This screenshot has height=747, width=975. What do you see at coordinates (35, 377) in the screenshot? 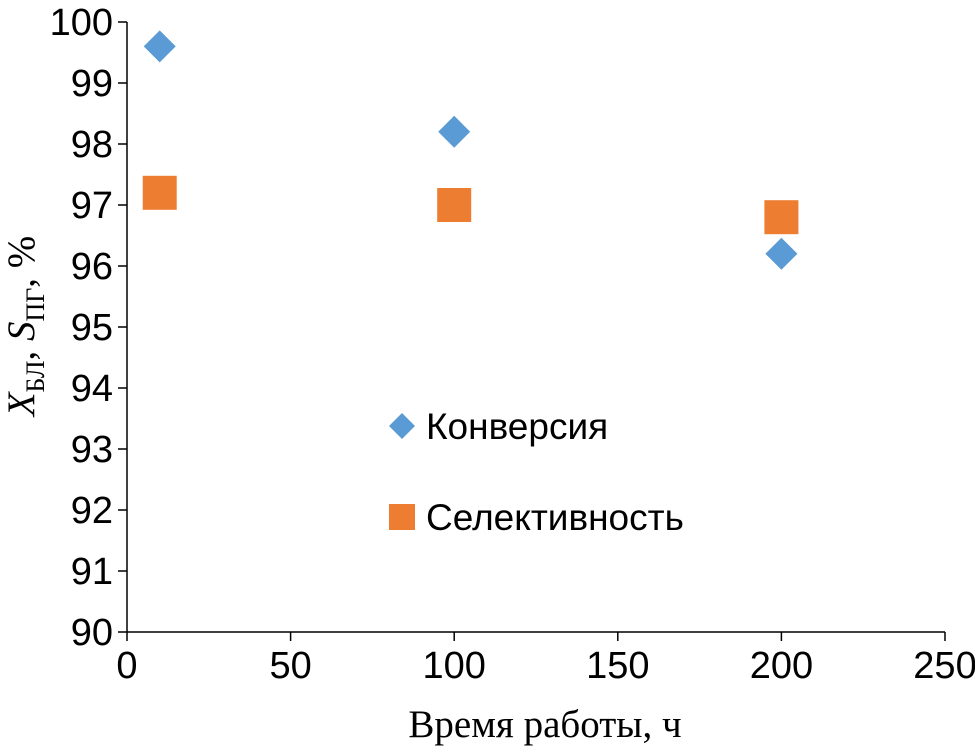
I see `y-axis-title-x-sub: БЛ` at bounding box center [35, 377].